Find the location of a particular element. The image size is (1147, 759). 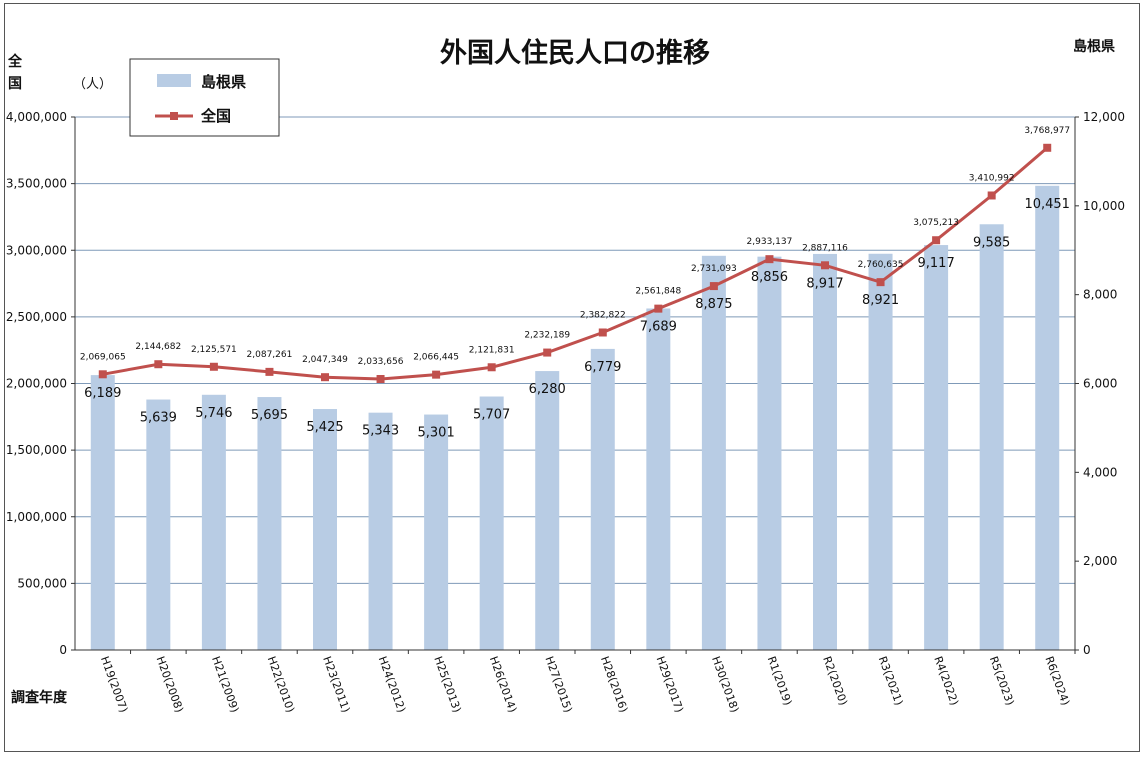

national-value-label: 3,075,213 is located at coordinates (936, 223).